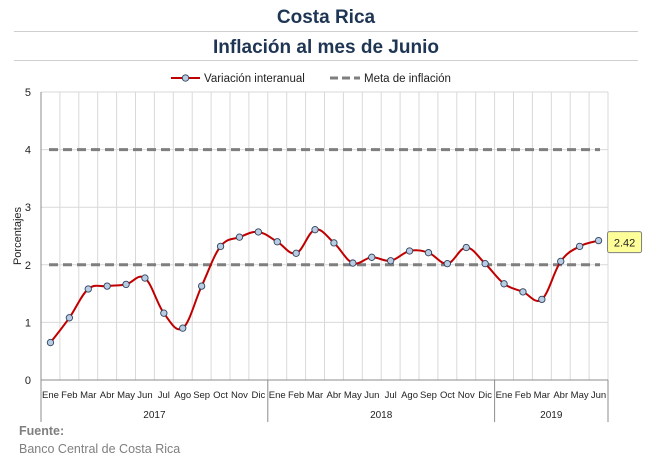  Describe the element at coordinates (28, 208) in the screenshot. I see `y-tick-label: 3` at that location.